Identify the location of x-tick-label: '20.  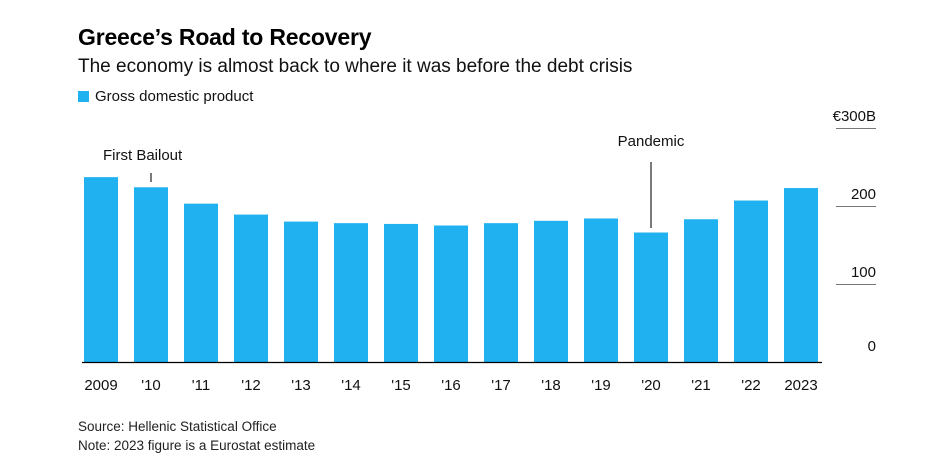
(651, 385).